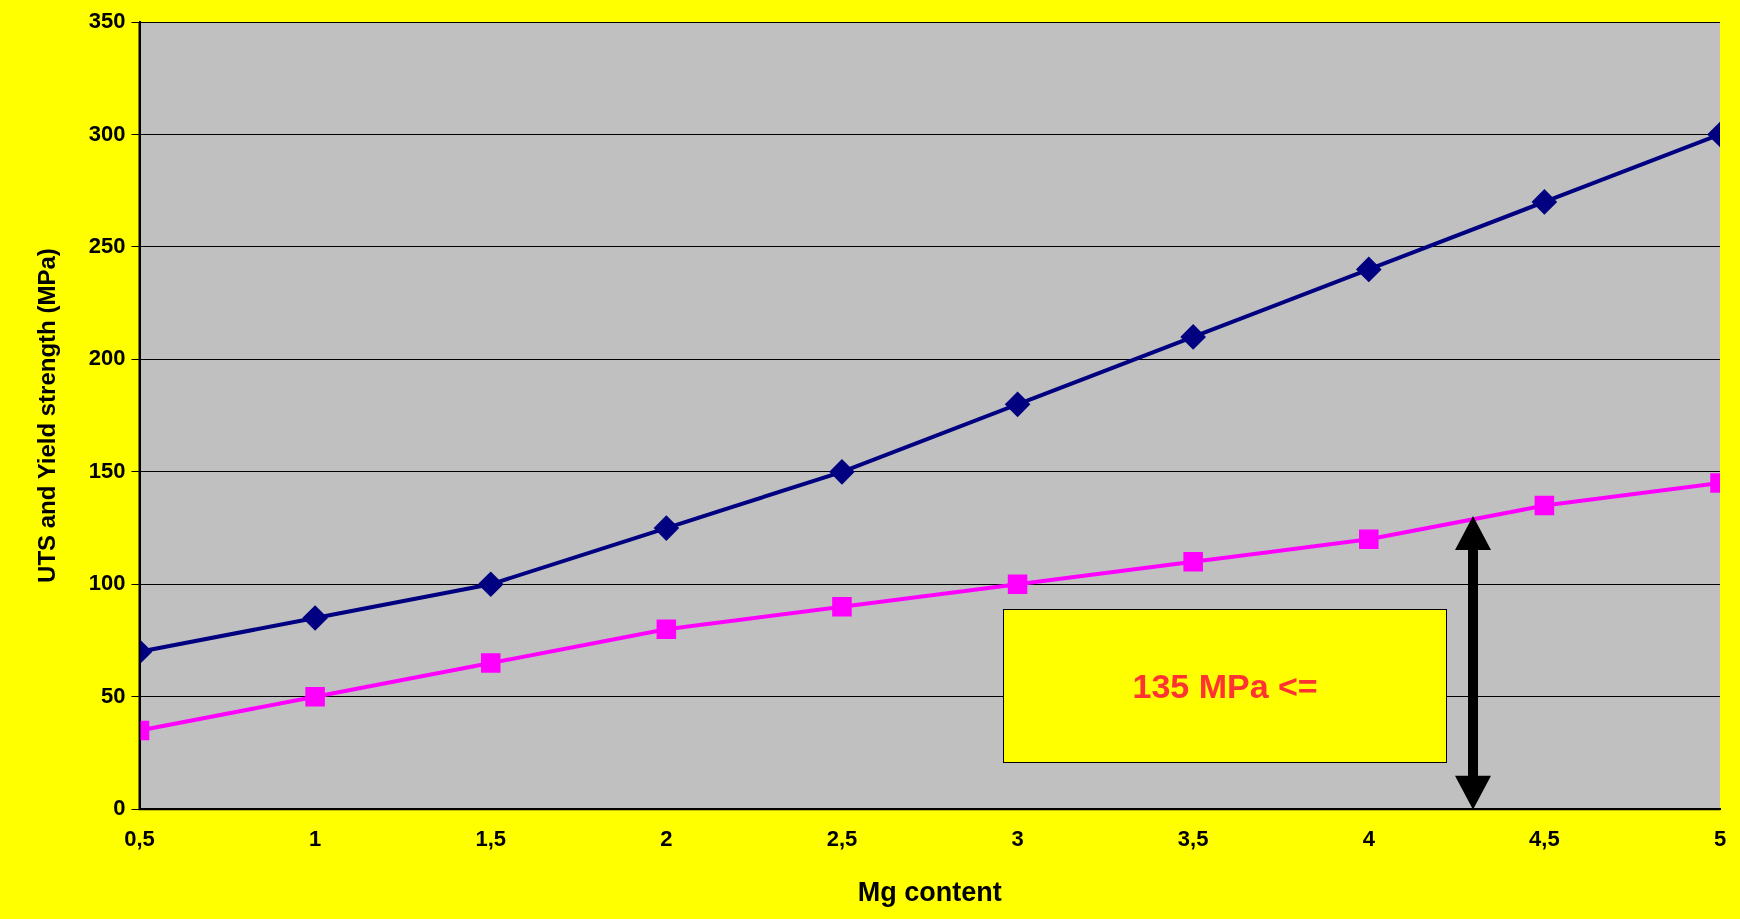  Describe the element at coordinates (1369, 839) in the screenshot. I see `x-tick-label: 4` at that location.